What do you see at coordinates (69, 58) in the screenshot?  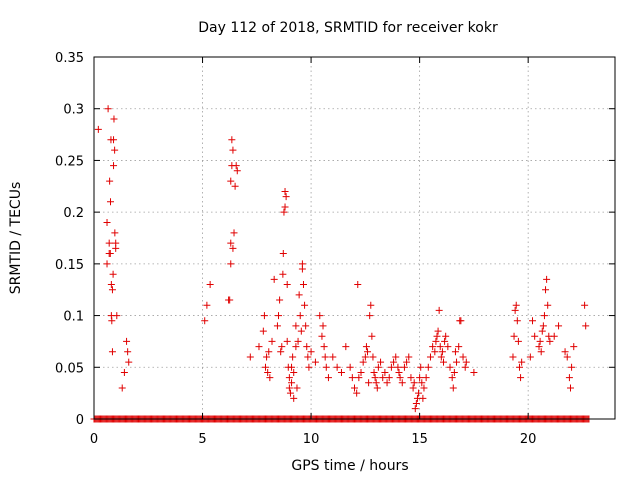 I see `y-tick-label: 0.35` at bounding box center [69, 58].